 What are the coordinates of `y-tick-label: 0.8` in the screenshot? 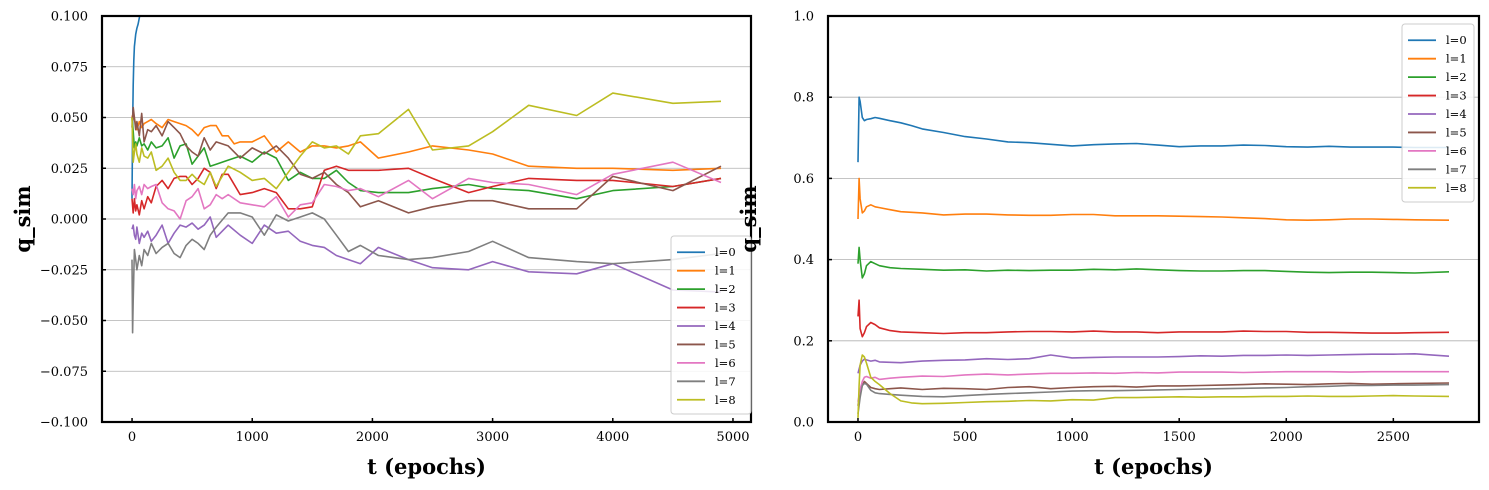 It's located at (803, 98).